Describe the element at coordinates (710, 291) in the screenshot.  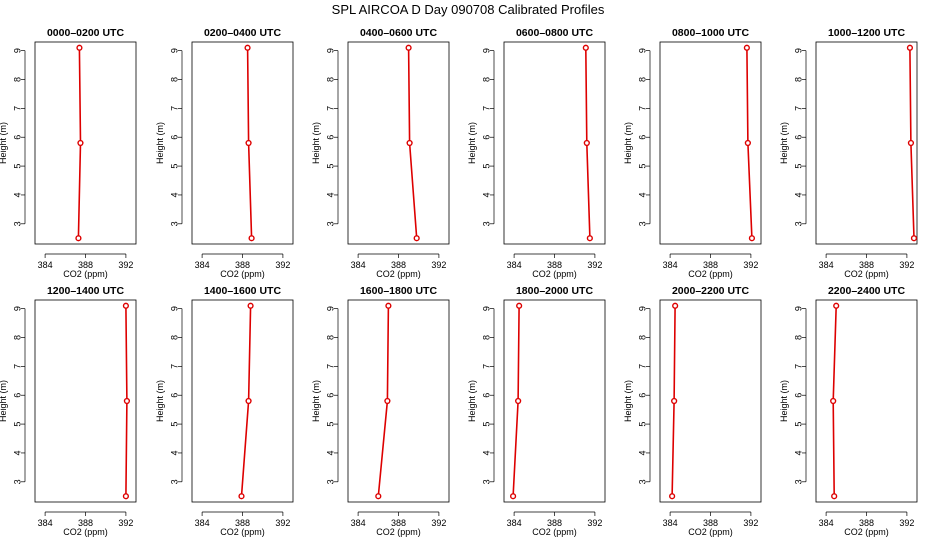
I see `panel-title: 2000–2200 UTC` at that location.